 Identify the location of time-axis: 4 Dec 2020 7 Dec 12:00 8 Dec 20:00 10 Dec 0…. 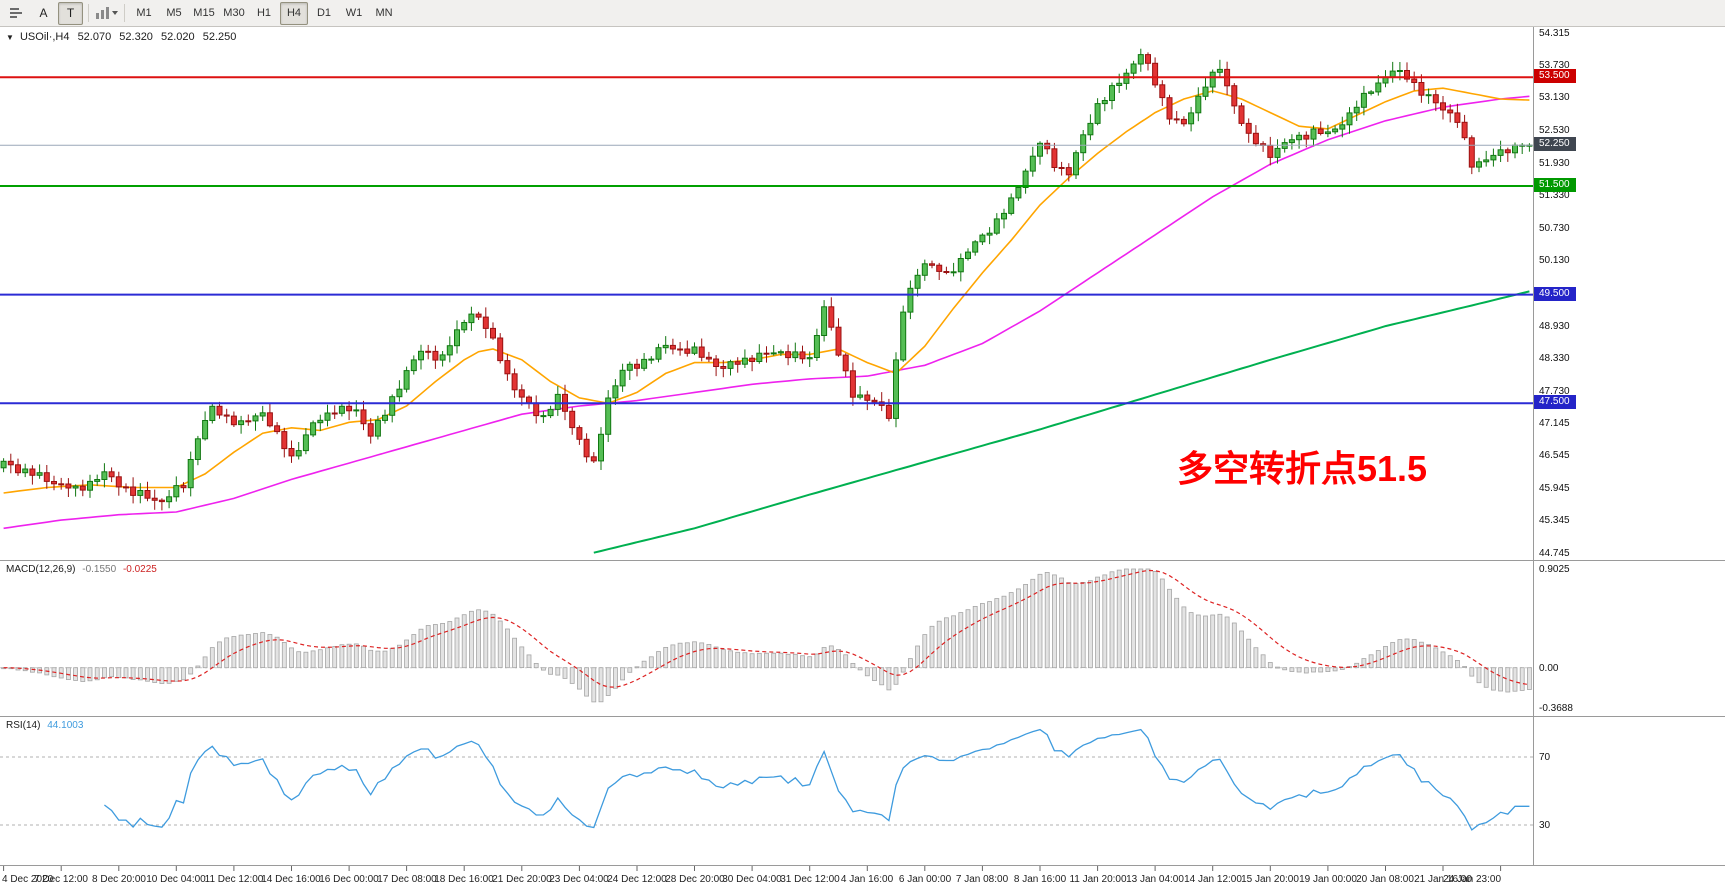
(862, 880).